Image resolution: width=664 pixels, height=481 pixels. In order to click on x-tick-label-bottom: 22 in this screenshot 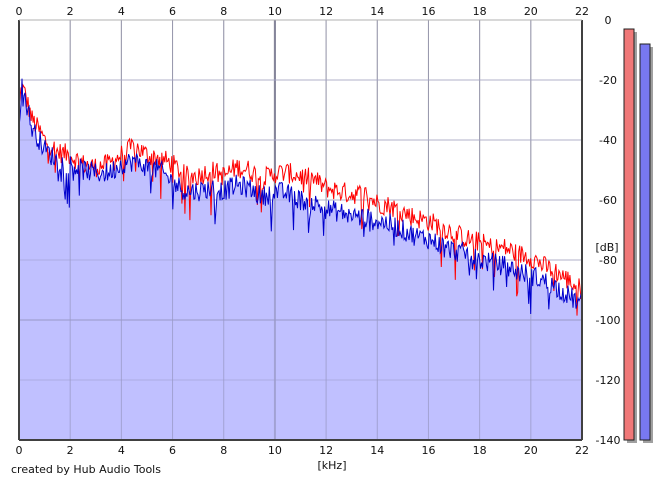, I will do `click(582, 450)`.